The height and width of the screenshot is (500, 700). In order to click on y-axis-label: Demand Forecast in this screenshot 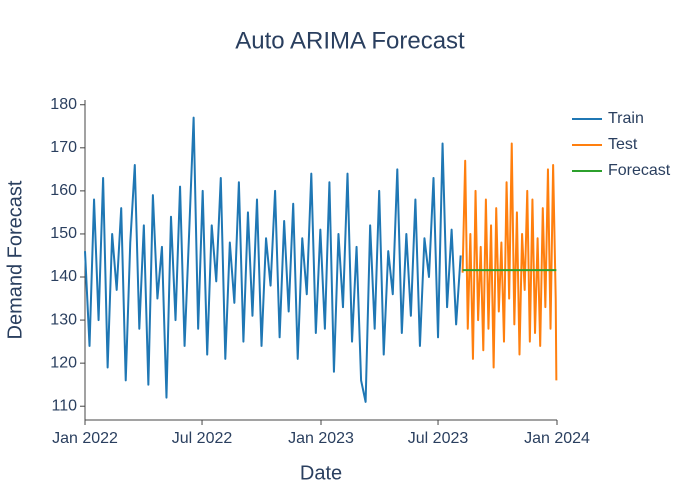, I will do `click(15, 259)`.